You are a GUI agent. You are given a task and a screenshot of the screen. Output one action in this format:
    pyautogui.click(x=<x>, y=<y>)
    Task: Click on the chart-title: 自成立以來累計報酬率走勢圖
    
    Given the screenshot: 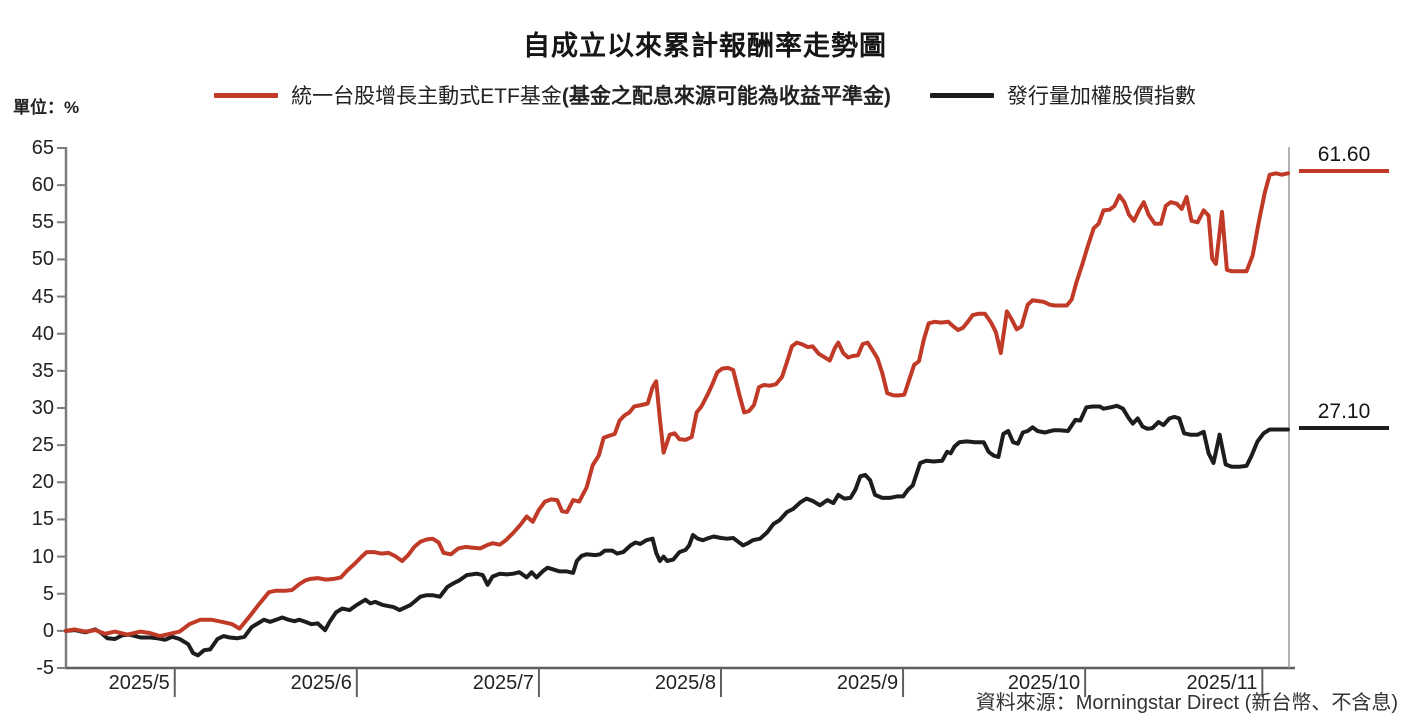 What is the action you would take?
    pyautogui.click(x=705, y=46)
    